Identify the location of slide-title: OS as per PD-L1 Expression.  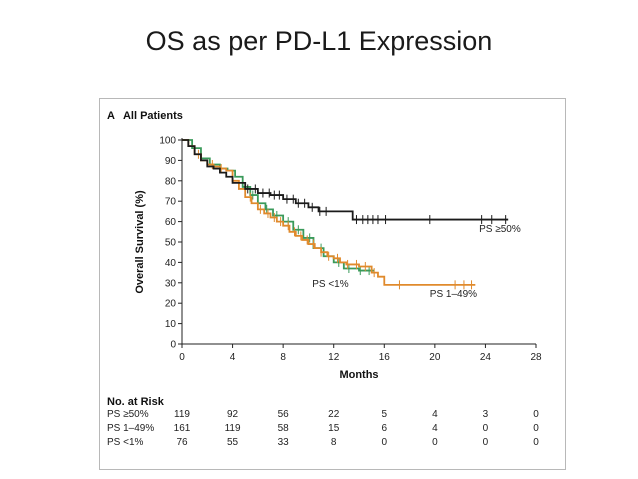
(319, 41).